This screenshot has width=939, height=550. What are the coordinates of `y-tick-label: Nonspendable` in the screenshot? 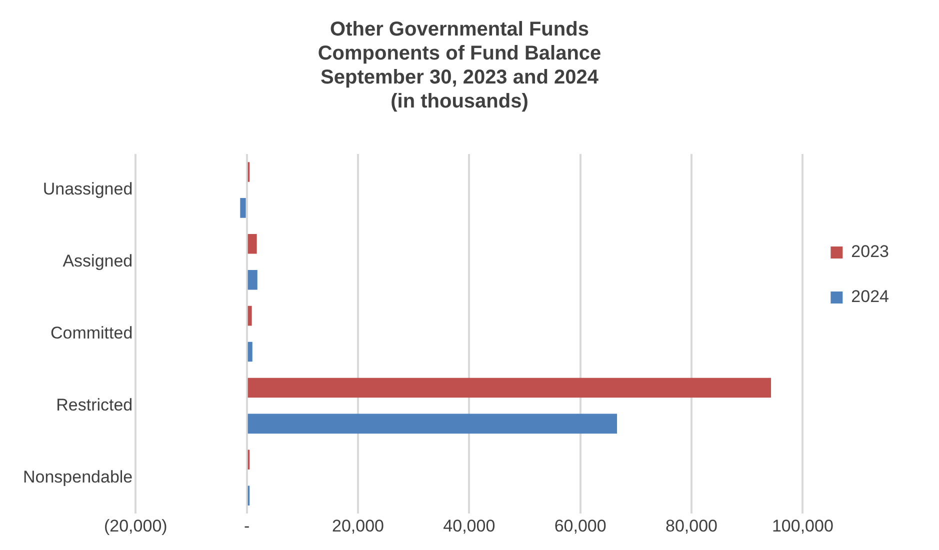 It's located at (77, 476).